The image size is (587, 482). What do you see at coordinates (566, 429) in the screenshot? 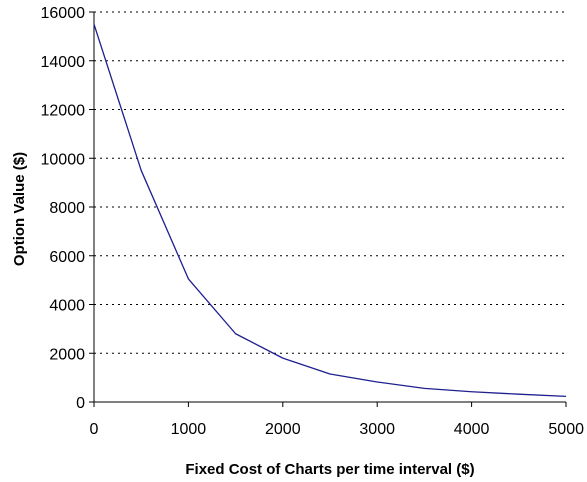
I see `x-tick-label-5000: 5000` at bounding box center [566, 429].